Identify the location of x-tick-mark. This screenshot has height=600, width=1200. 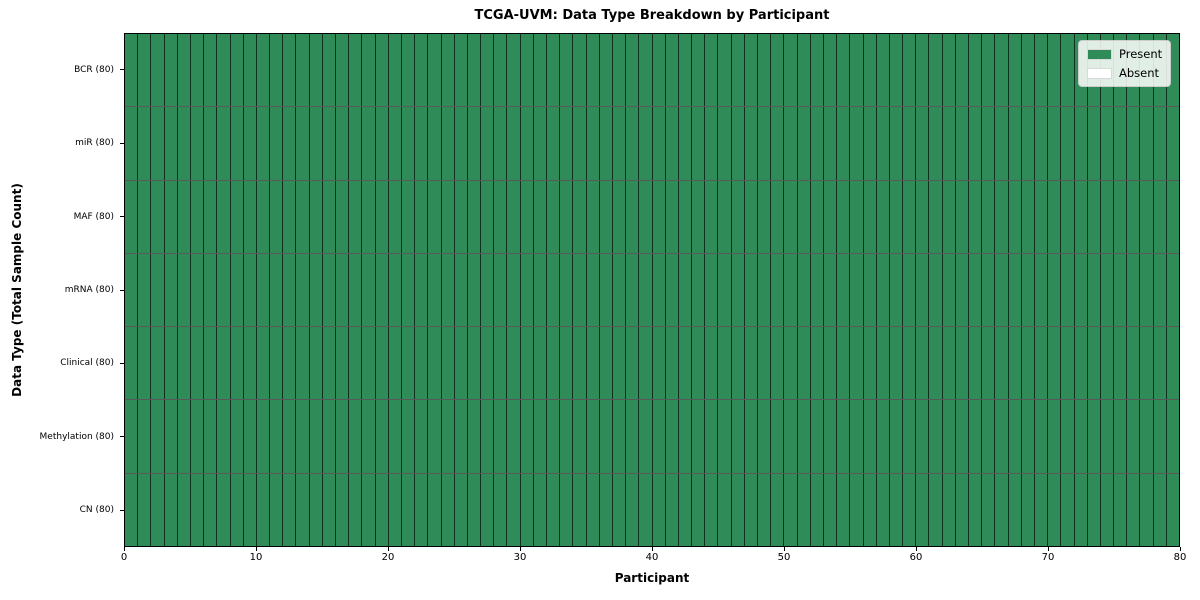
(124, 549).